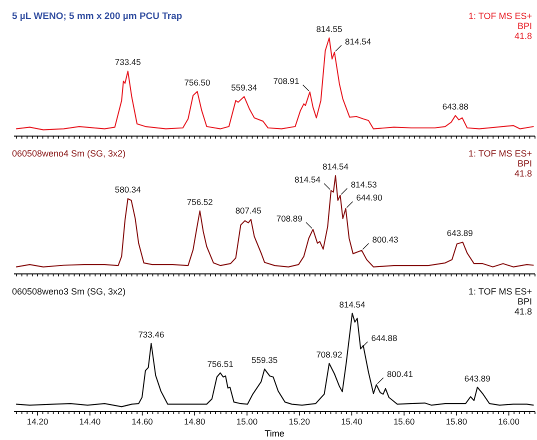 Image resolution: width=537 pixels, height=440 pixels. Describe the element at coordinates (37, 421) in the screenshot. I see `x-tick-label: 14.20` at that location.